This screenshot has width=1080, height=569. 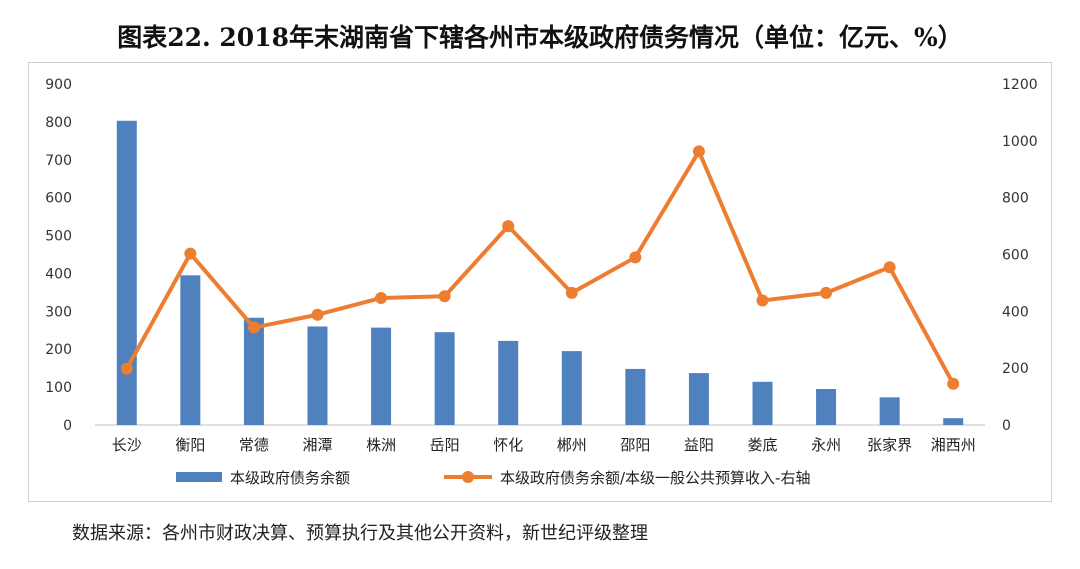 What do you see at coordinates (58, 161) in the screenshot?
I see `y-left-tick-label: 700` at bounding box center [58, 161].